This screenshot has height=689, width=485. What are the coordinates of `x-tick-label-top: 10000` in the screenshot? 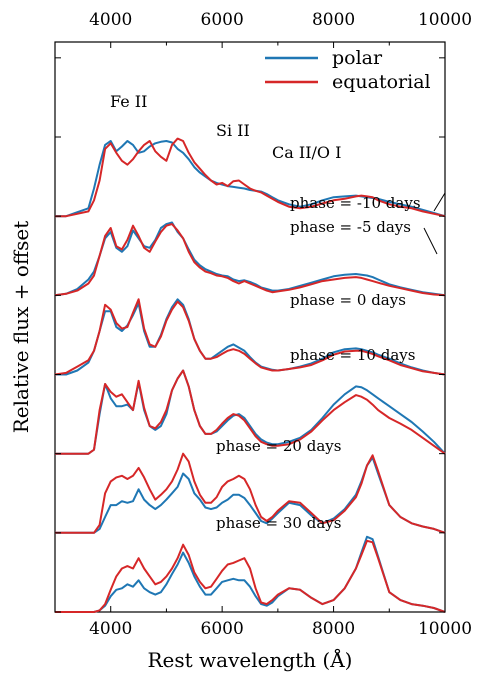 It's located at (445, 20).